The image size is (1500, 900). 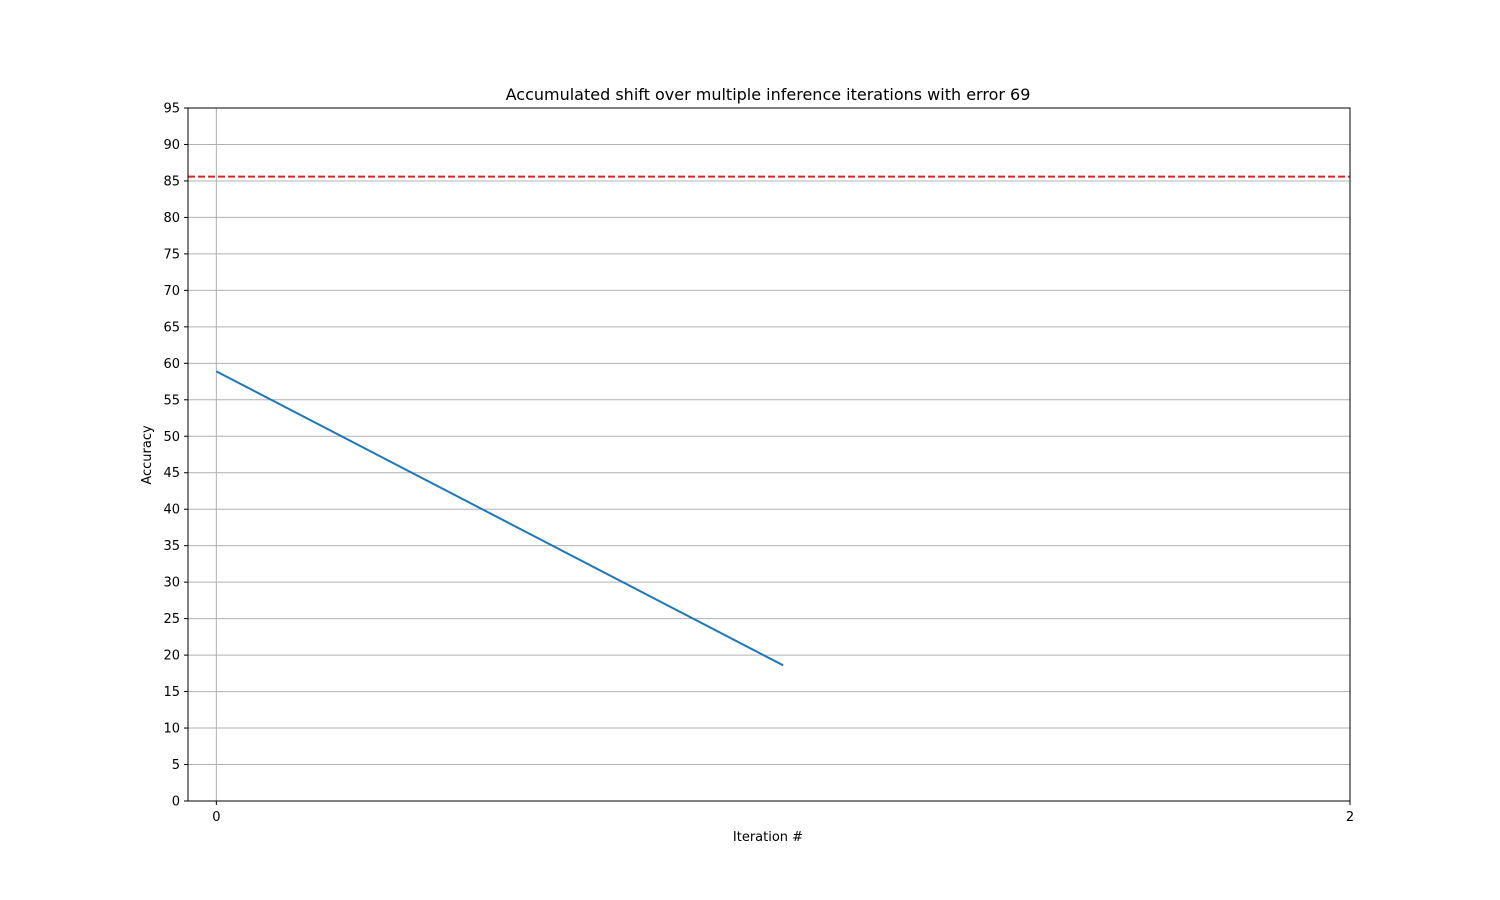 What do you see at coordinates (171, 400) in the screenshot?
I see `y-tick-label: 55` at bounding box center [171, 400].